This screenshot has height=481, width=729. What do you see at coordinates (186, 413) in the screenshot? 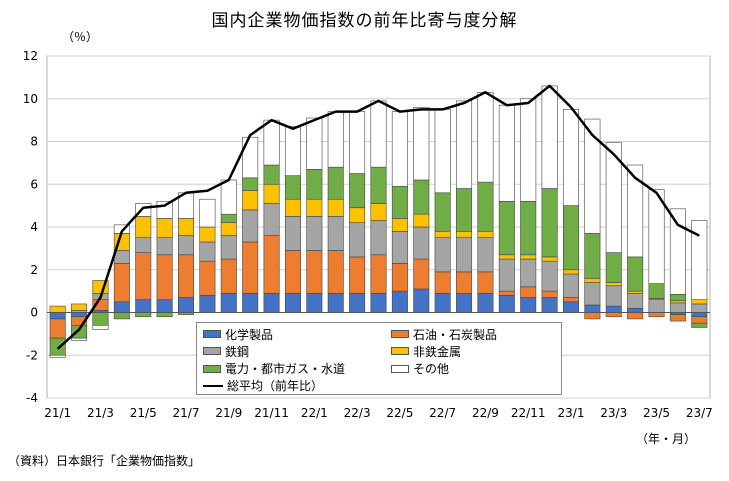
I see `x-tick-label: 21/7` at bounding box center [186, 413].